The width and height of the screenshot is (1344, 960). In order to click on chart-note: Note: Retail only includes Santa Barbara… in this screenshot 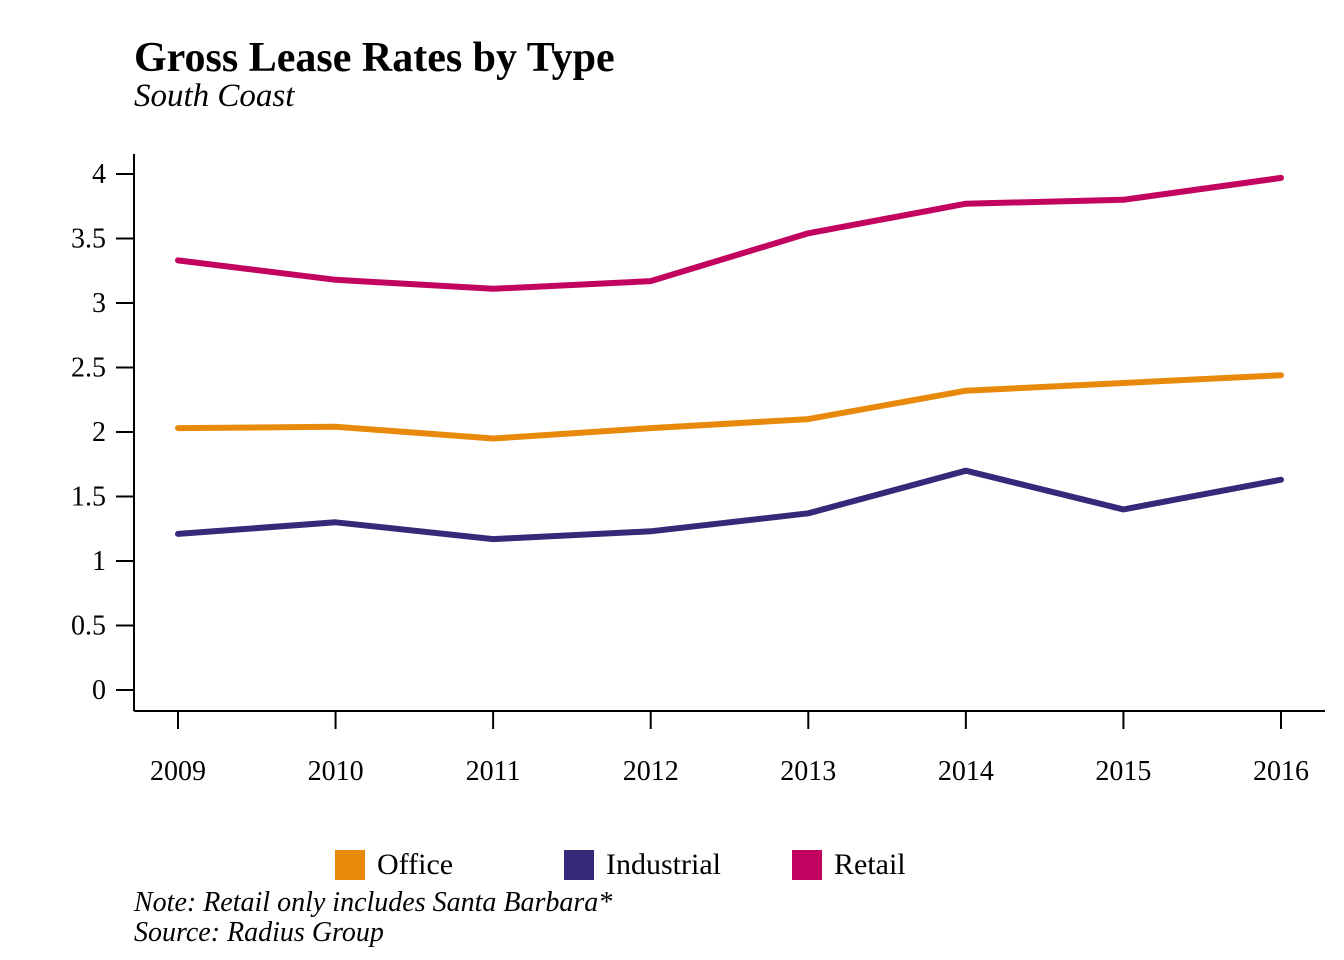, I will do `click(373, 902)`.